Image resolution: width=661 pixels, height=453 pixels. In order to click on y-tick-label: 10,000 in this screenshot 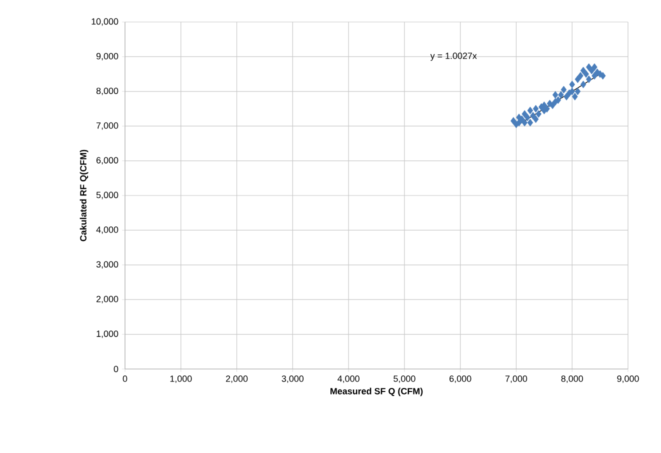, I will do `click(105, 22)`.